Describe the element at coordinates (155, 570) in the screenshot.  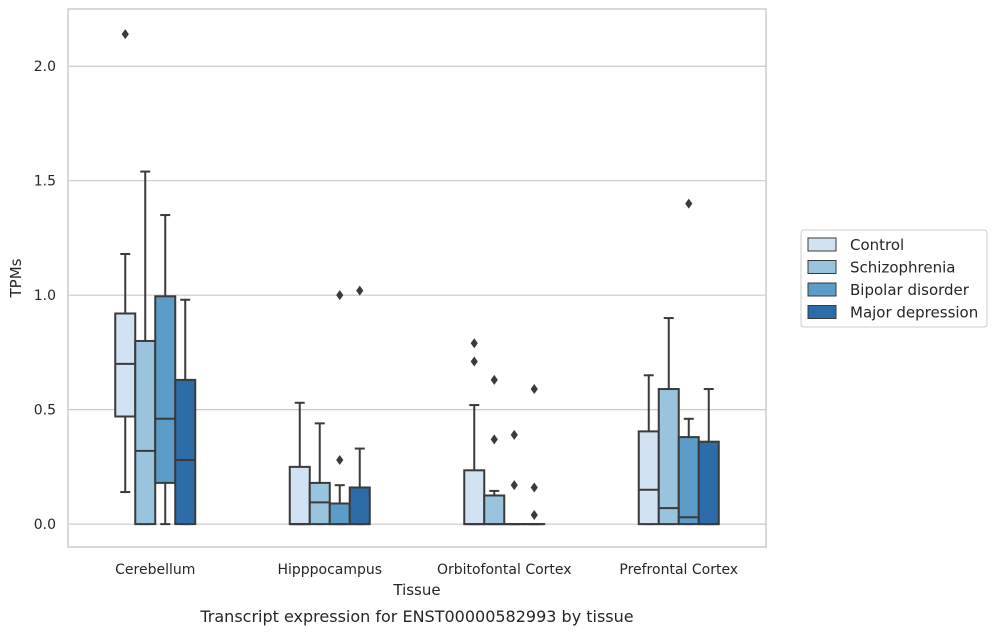
I see `x-tick-label: Cerebellum` at that location.